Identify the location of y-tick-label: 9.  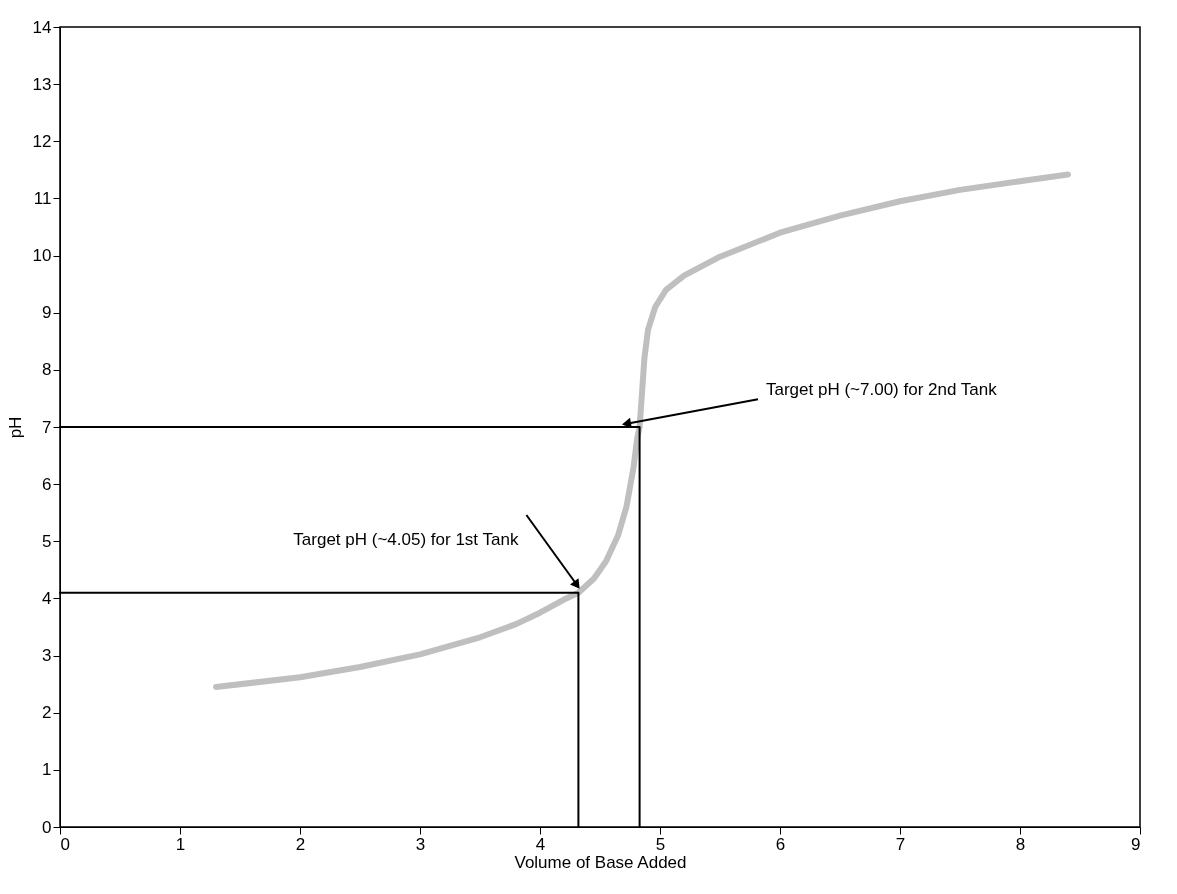
(47, 313).